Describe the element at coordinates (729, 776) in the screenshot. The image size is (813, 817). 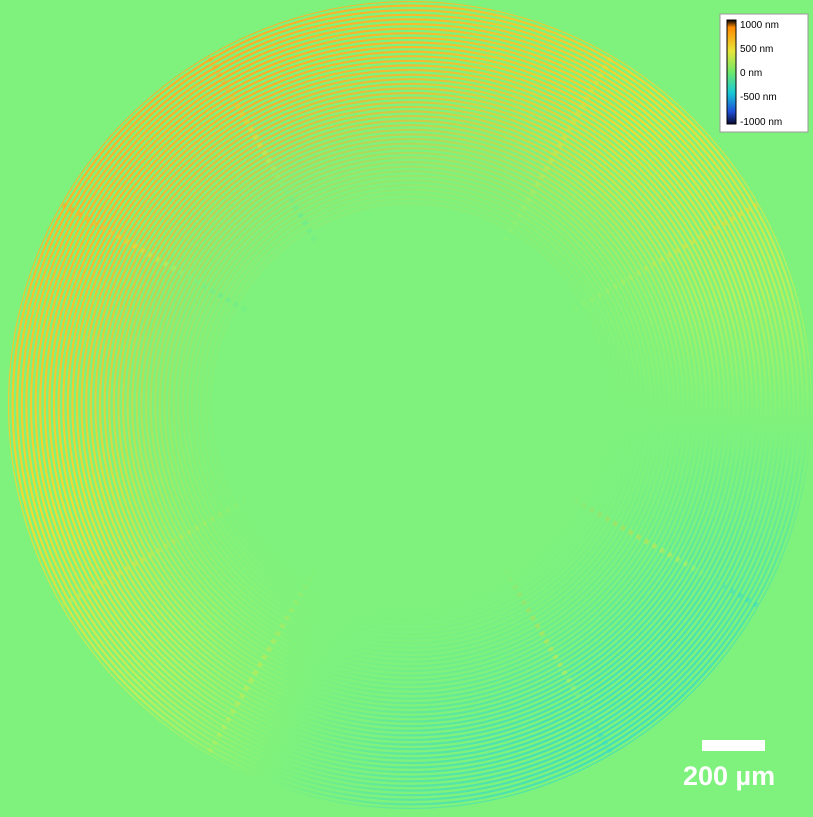
I see `scale-bar-label: 200 µm` at that location.